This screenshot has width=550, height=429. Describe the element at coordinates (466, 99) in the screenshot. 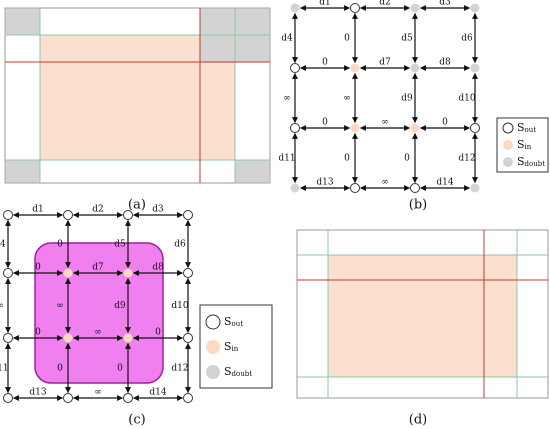

I see `edge-label: d10` at that location.